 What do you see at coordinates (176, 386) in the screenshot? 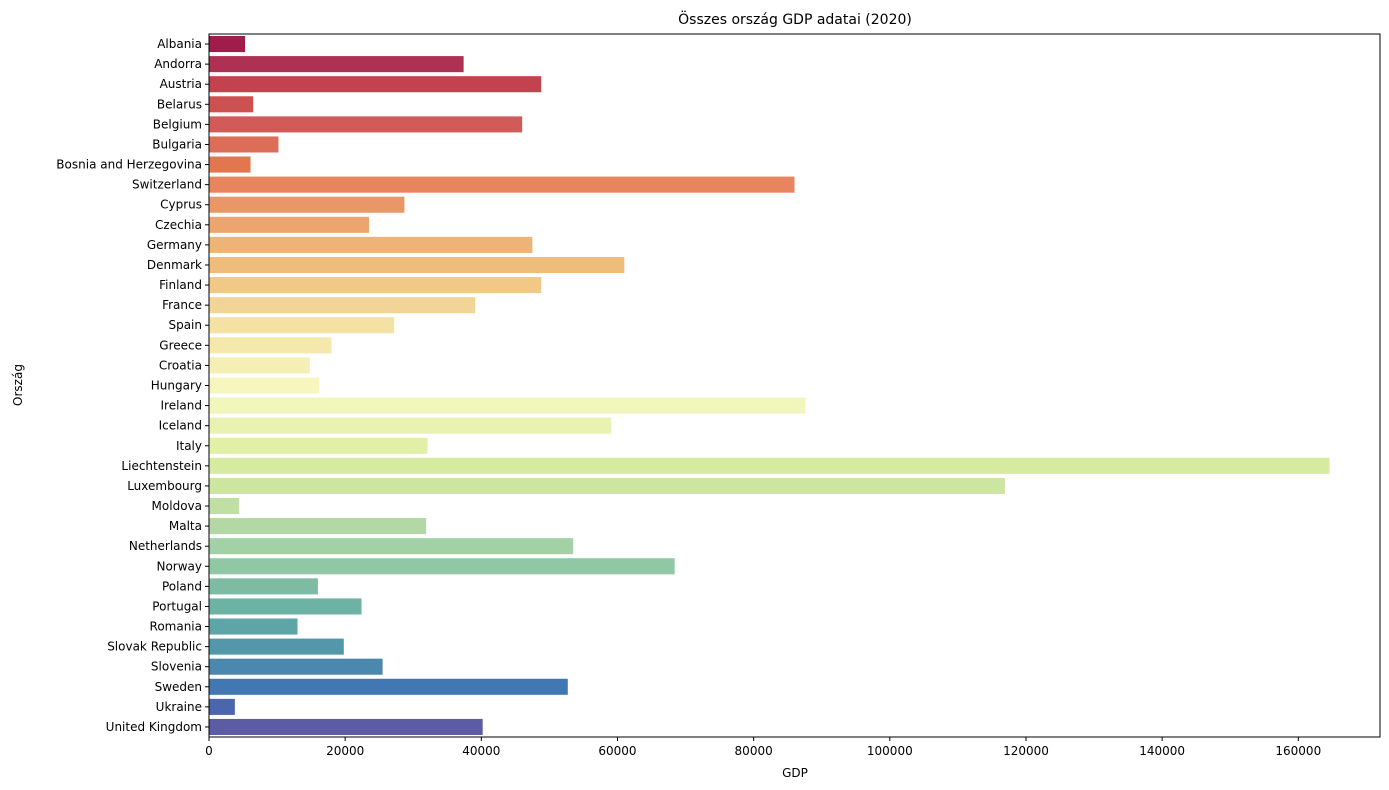
I see `y-tick-label: Hungary` at bounding box center [176, 386].